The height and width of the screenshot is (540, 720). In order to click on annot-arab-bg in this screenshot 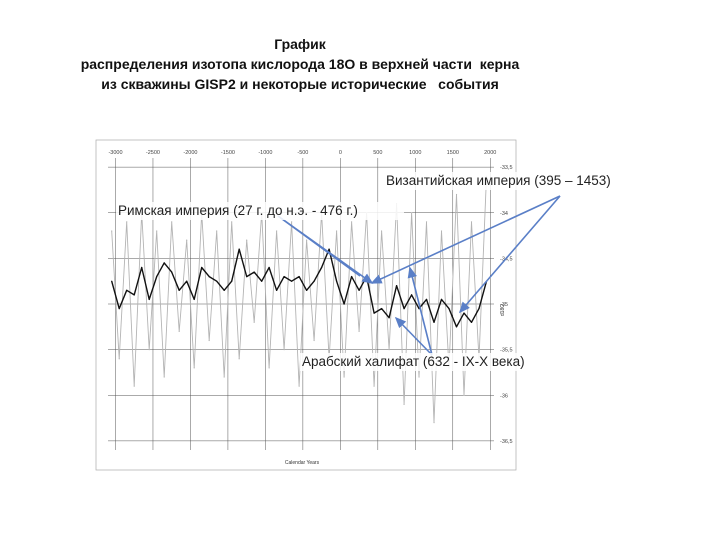, I will do `click(428, 362)`.